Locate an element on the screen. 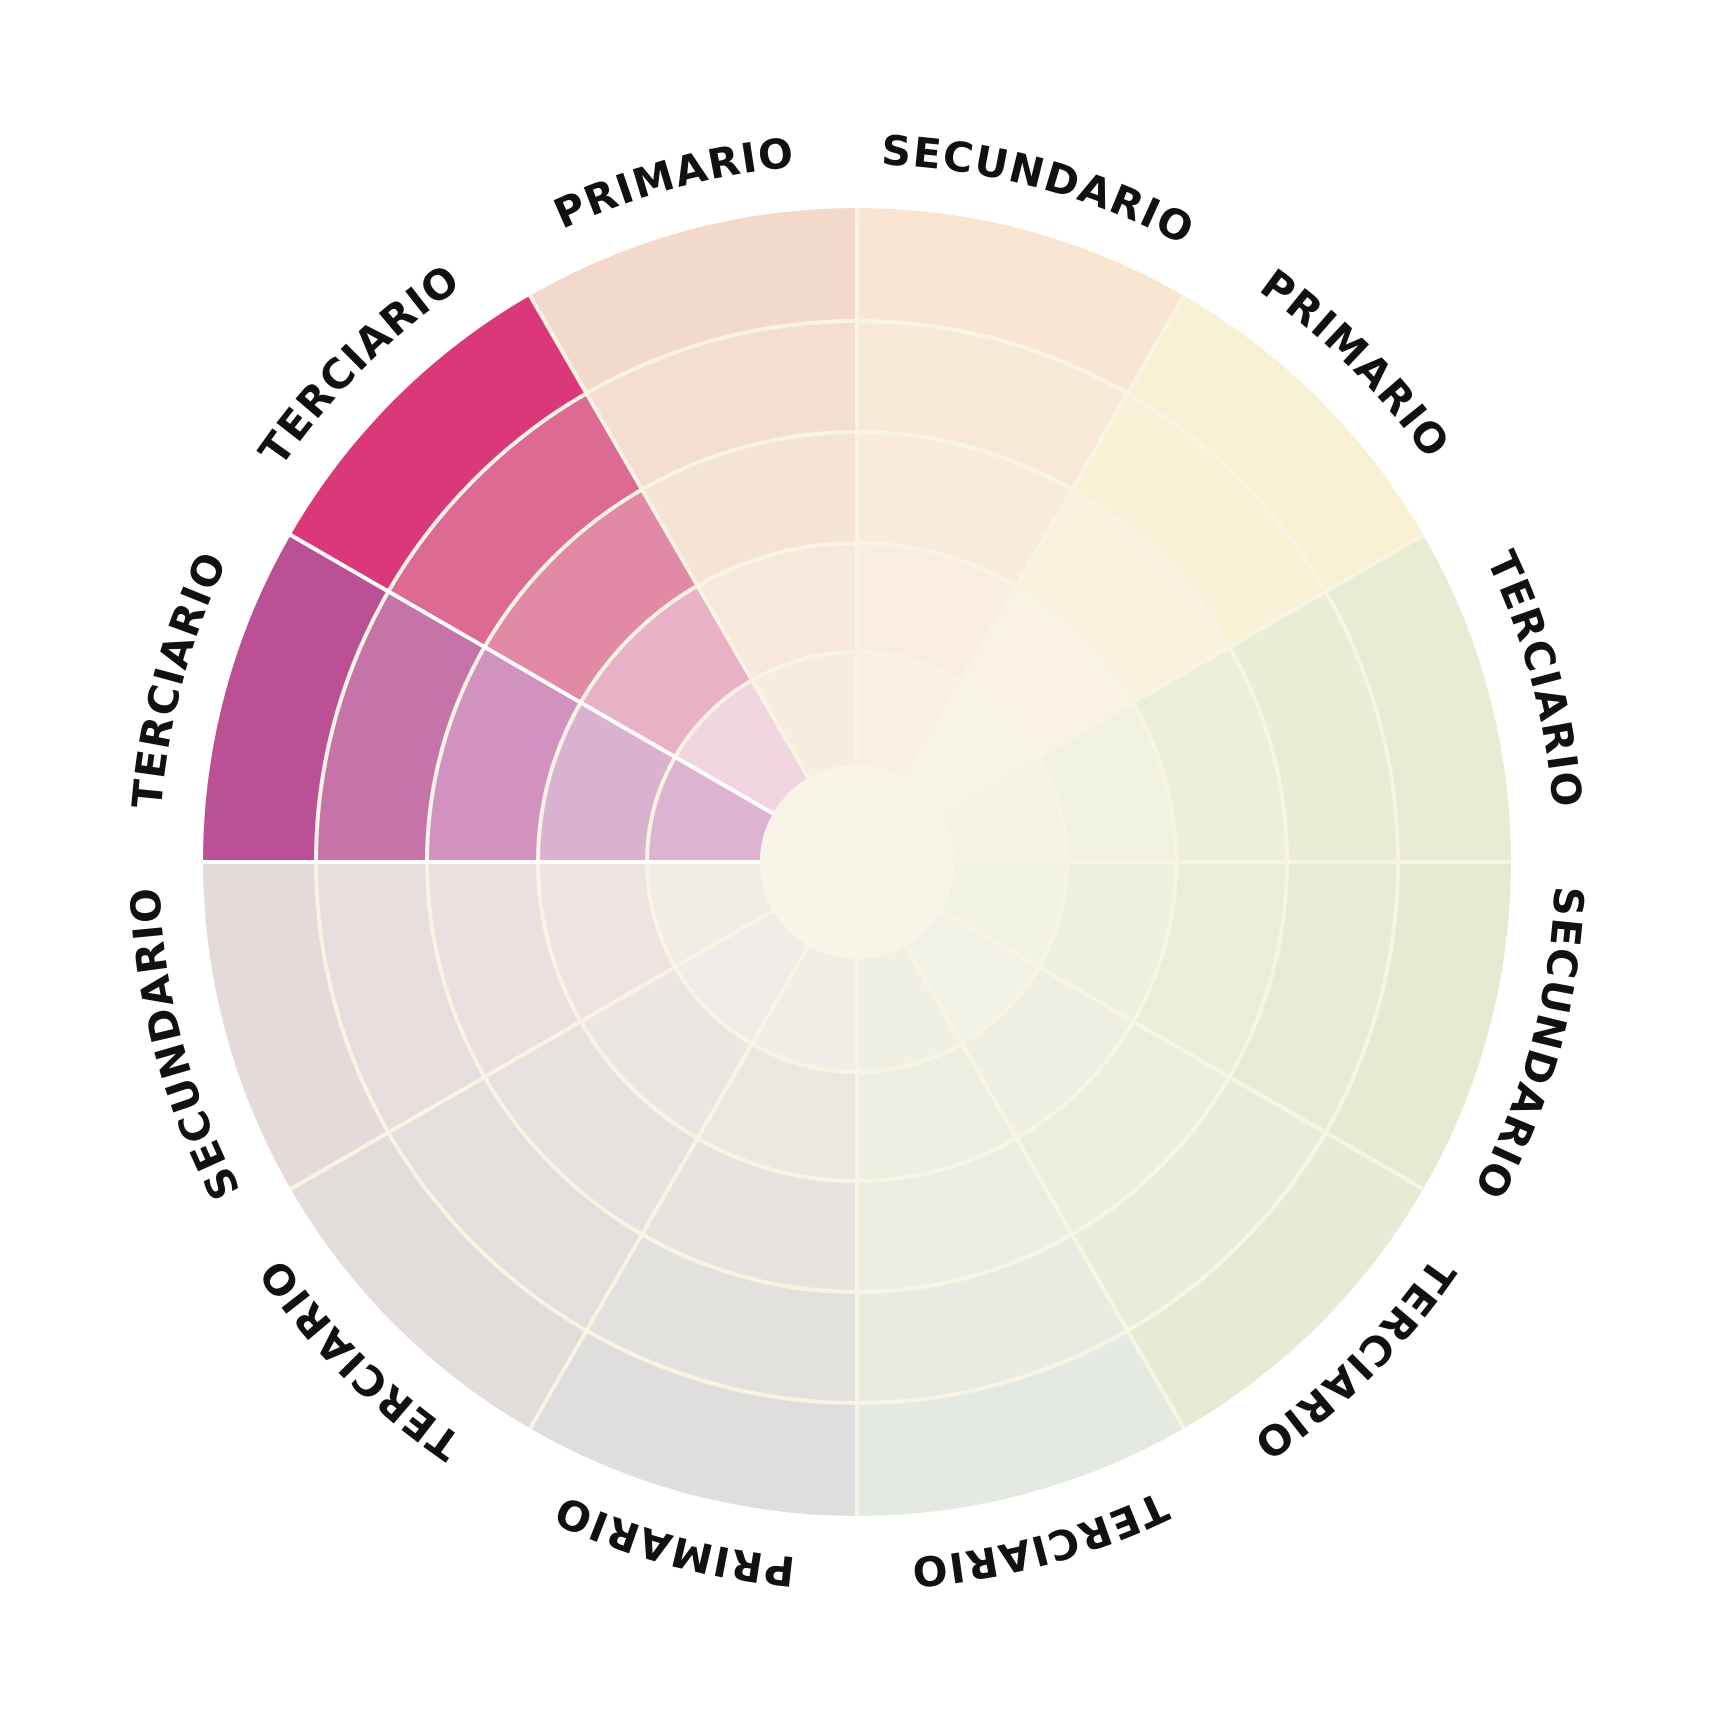 Image resolution: width=1710 pixels, height=1715 pixels. sector-1-ring-4-cell is located at coordinates (992, 405).